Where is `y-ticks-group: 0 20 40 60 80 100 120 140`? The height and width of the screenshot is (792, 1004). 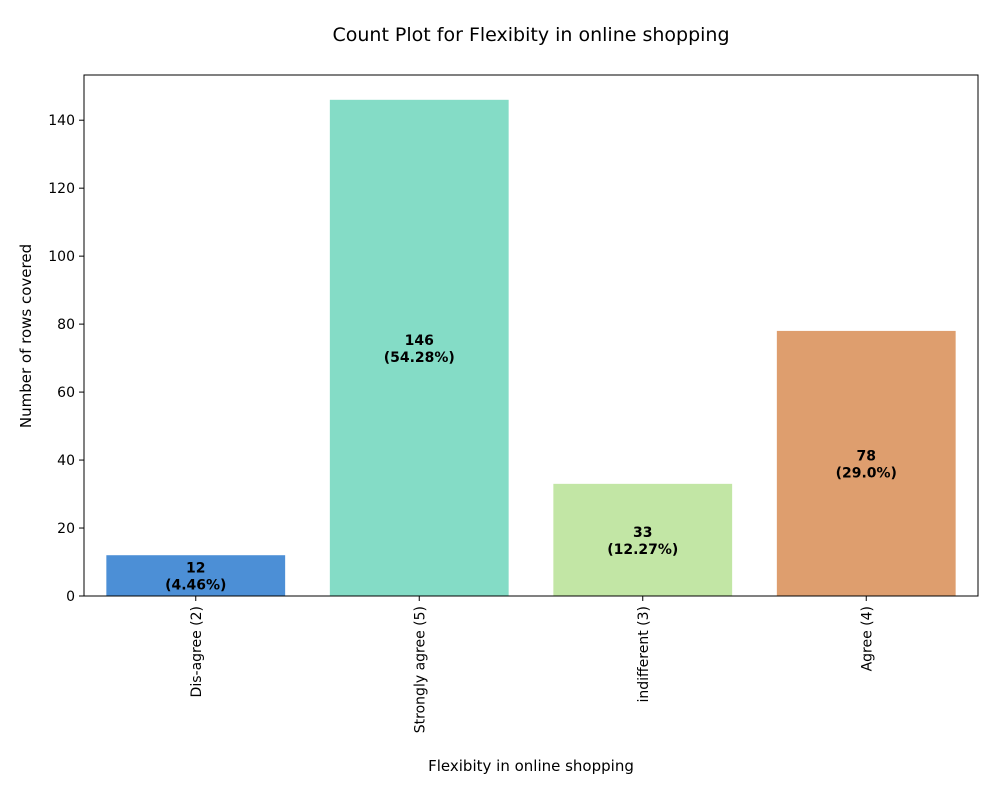
y-ticks-group: 0 20 40 60 80 100 120 140 is located at coordinates (66, 359).